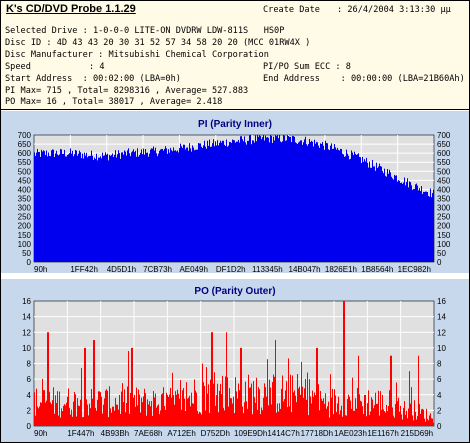  I want to click on po-ytick-right: 10, so click(441, 348).